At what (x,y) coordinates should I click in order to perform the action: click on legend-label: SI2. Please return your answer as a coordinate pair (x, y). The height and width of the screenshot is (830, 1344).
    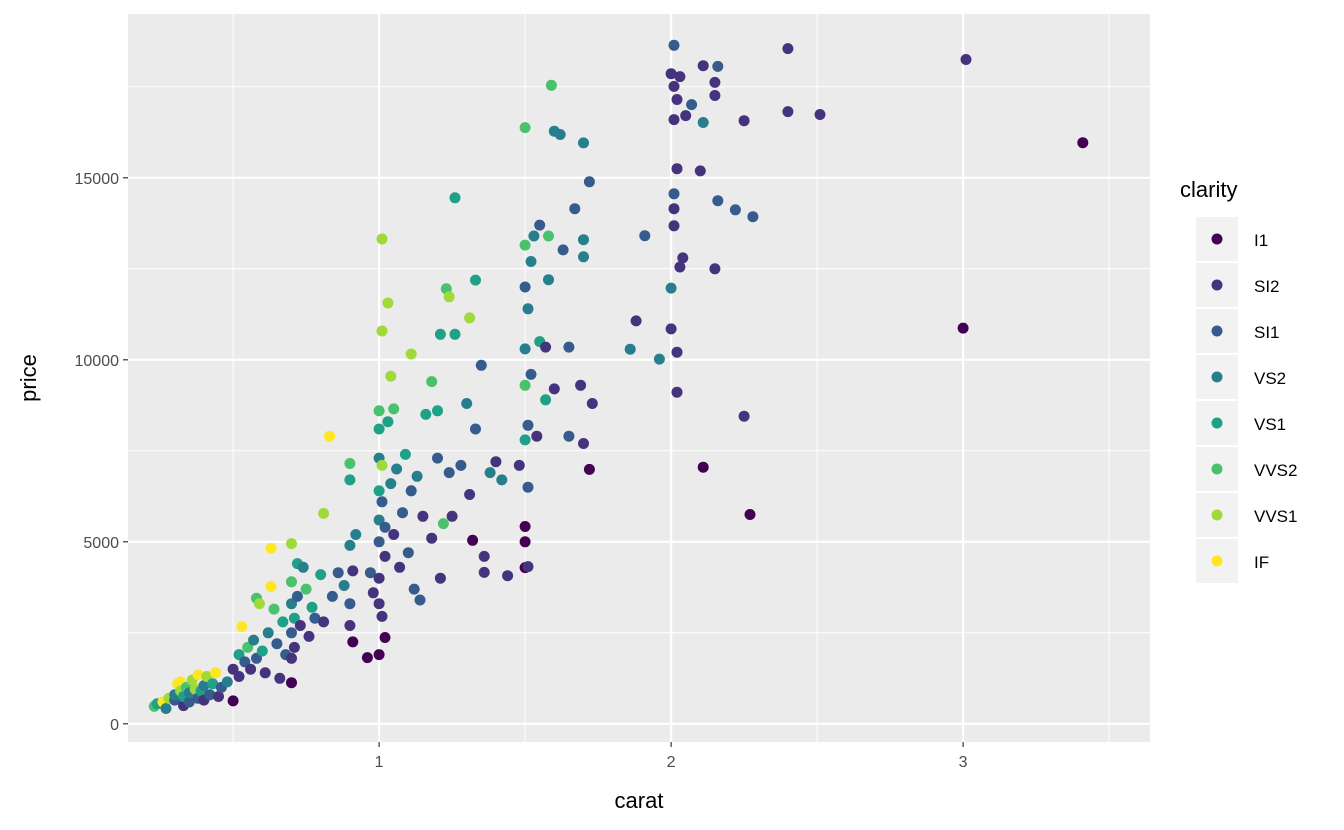
    Looking at the image, I should click on (1267, 286).